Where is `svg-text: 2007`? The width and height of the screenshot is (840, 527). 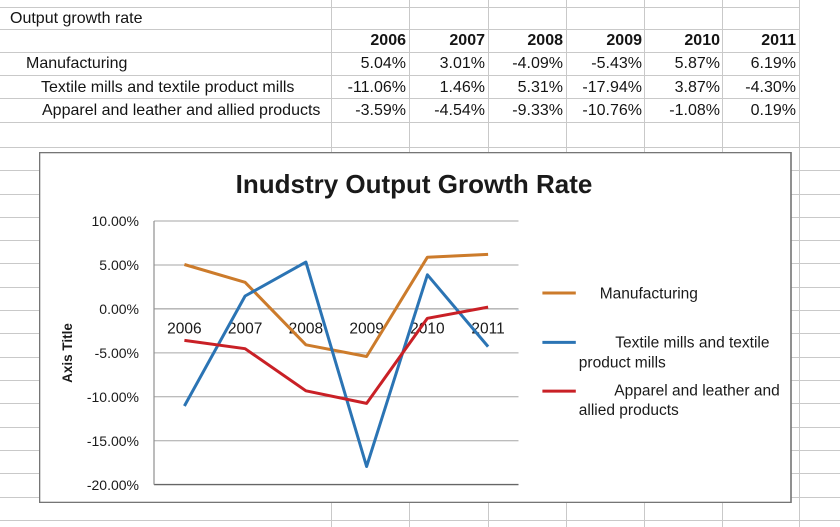
svg-text: 2007 is located at coordinates (245, 329).